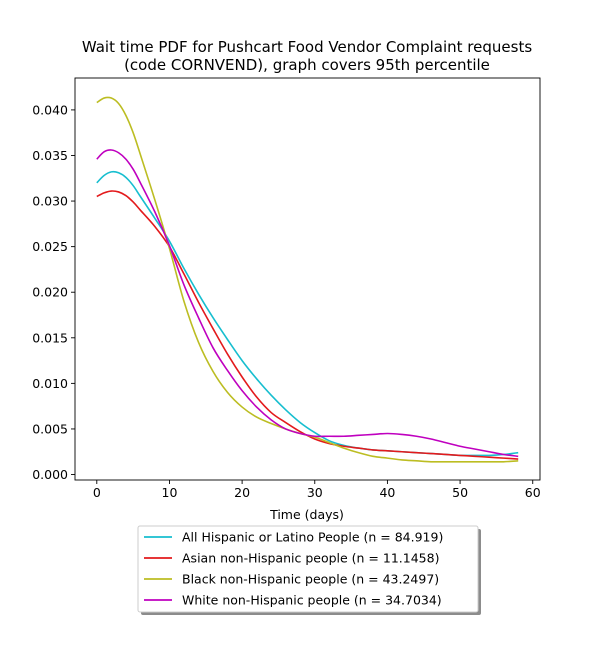  What do you see at coordinates (50, 292) in the screenshot?
I see `y-tick-label: 0.020` at bounding box center [50, 292].